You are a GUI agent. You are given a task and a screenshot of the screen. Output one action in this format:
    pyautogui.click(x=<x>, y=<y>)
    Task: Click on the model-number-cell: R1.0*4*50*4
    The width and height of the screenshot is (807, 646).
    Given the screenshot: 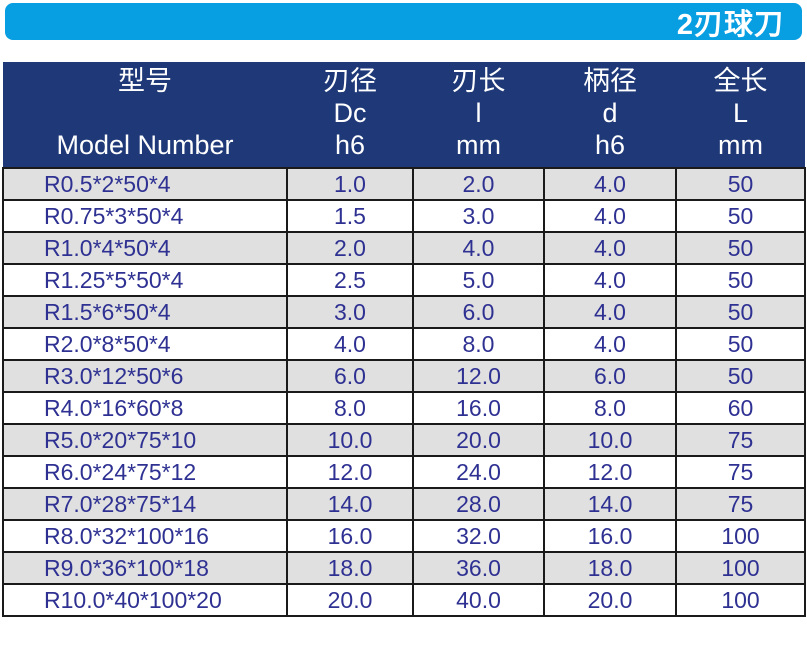 What is the action you would take?
    pyautogui.click(x=145, y=248)
    